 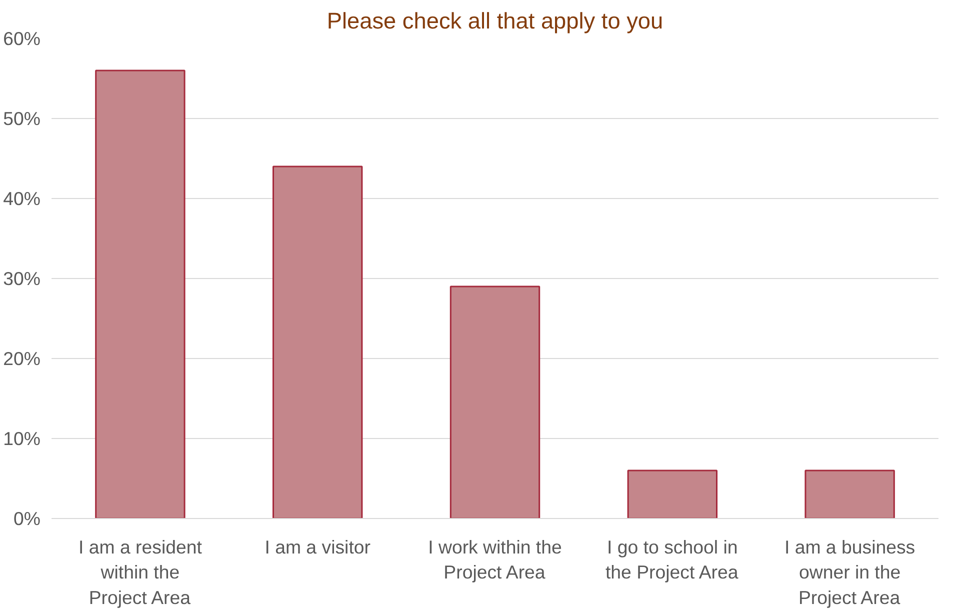 I want to click on y-tick-label: 30%, so click(x=22, y=278).